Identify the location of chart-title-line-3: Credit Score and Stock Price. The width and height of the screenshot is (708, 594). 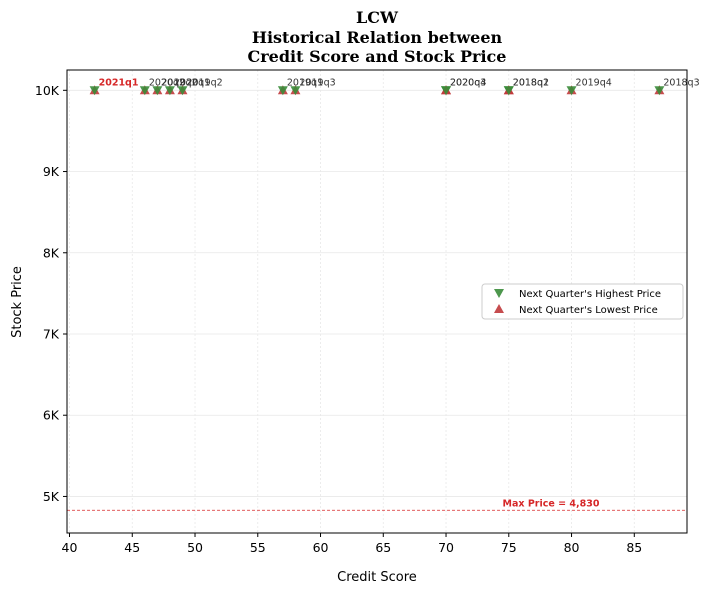
(377, 56).